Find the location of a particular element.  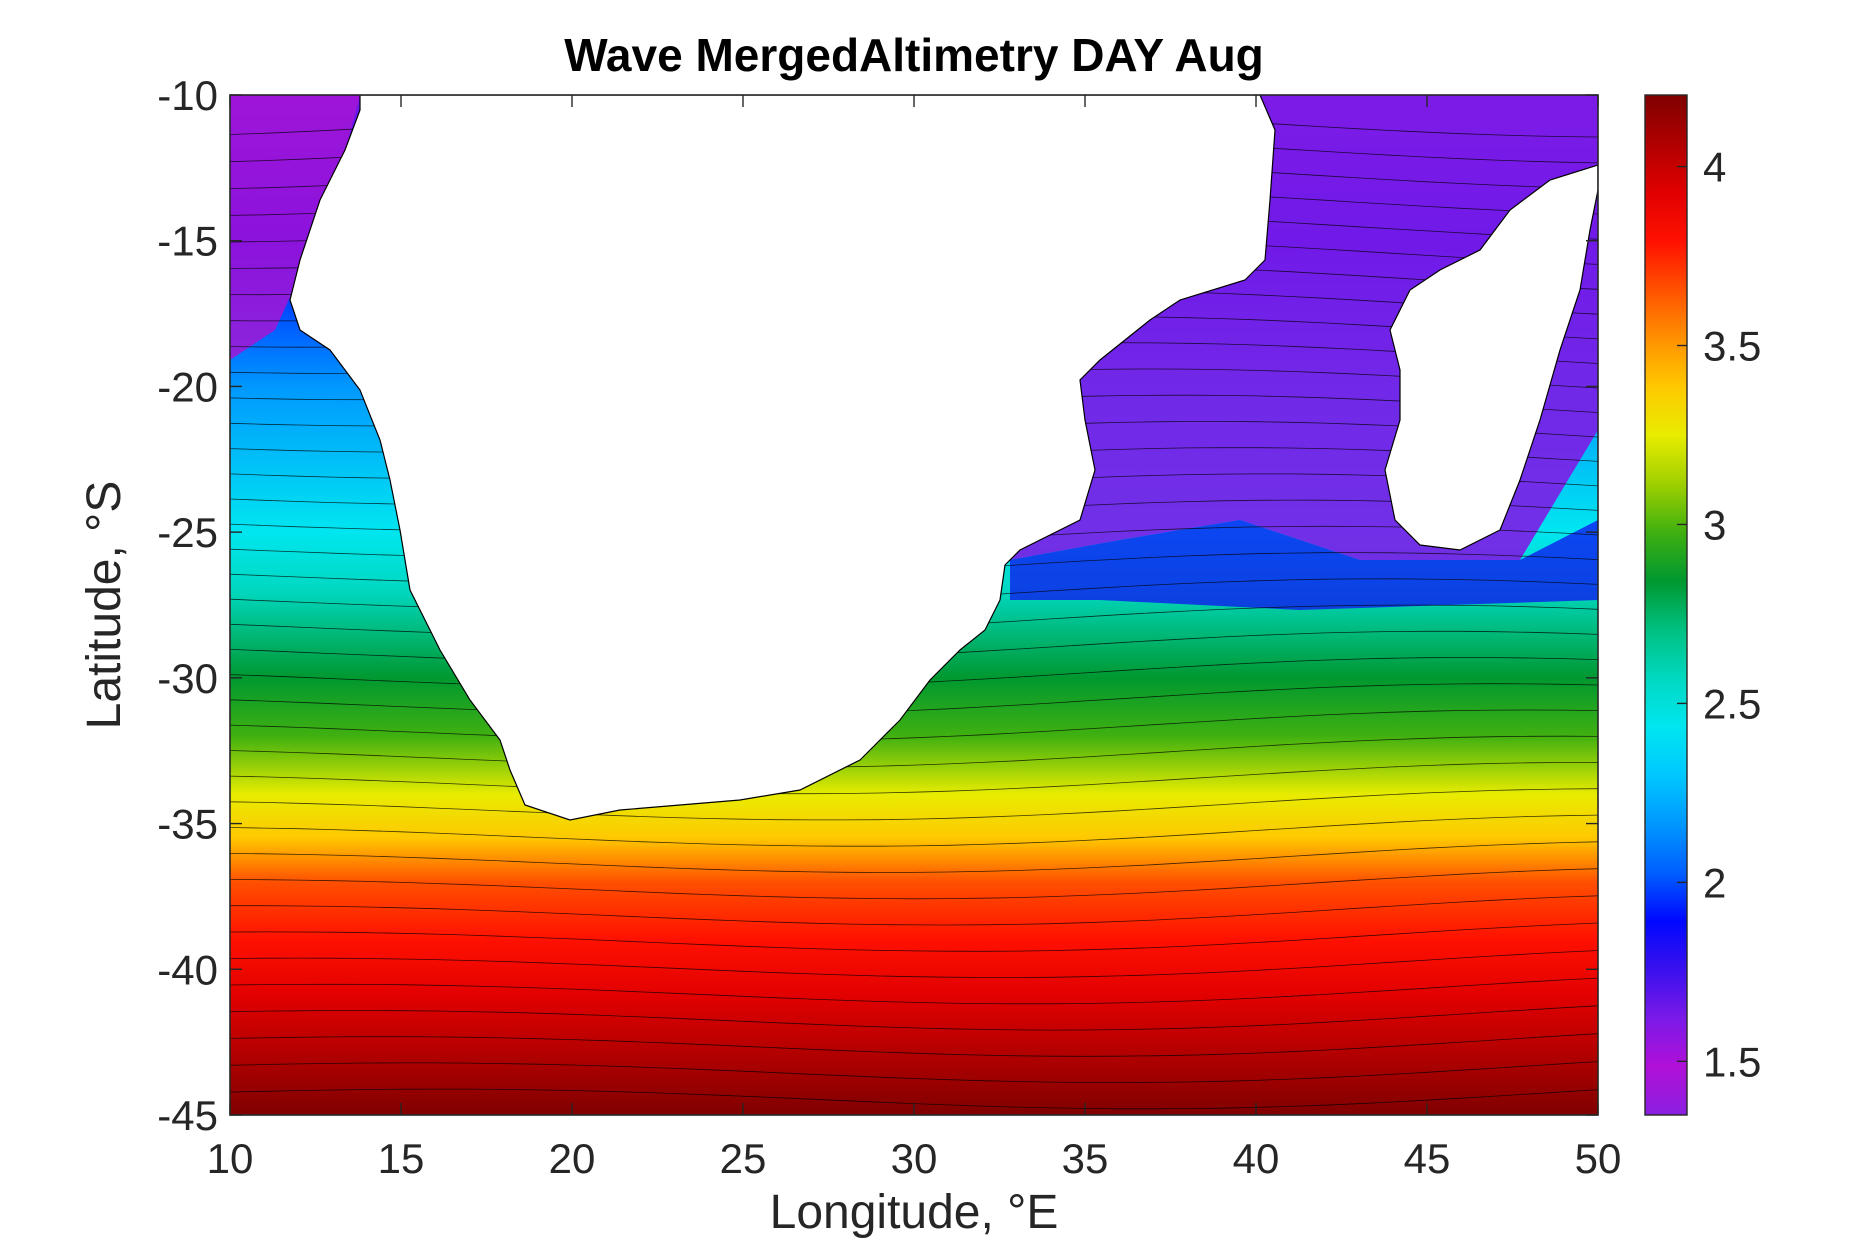

y-tick-label: -45 is located at coordinates (187, 1115).